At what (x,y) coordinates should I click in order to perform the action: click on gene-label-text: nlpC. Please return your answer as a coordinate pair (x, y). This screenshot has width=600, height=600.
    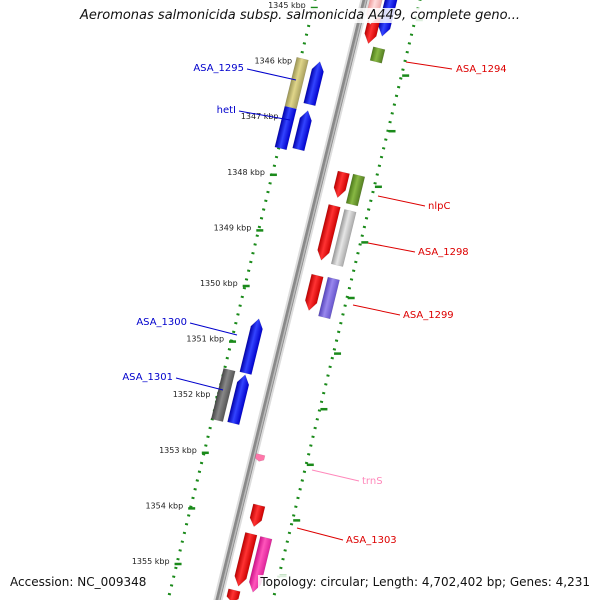
    Looking at the image, I should click on (439, 206).